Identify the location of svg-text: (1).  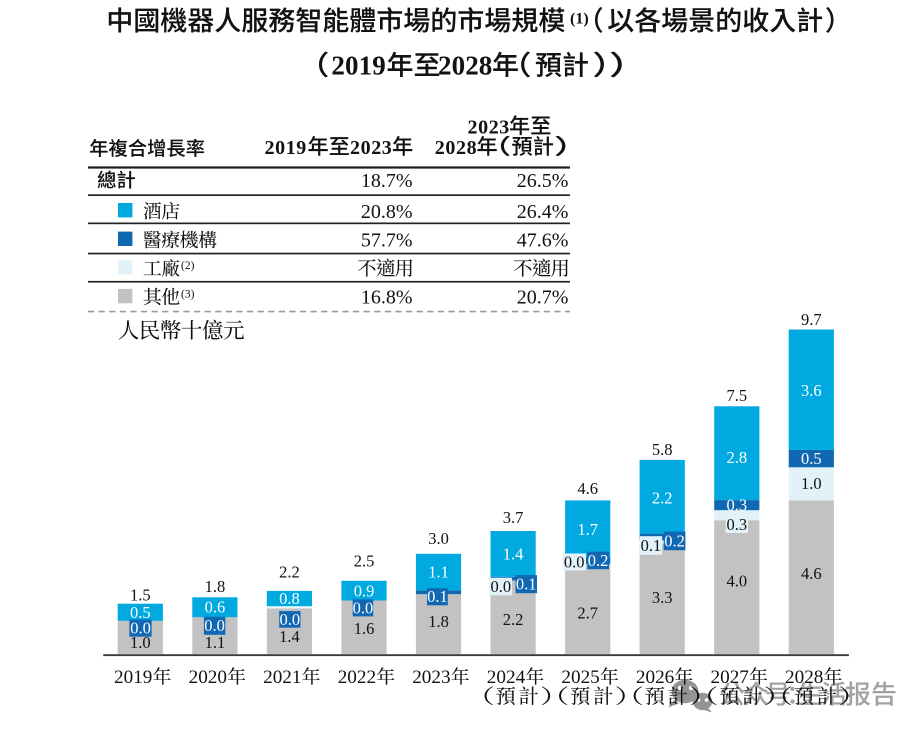
(579, 19).